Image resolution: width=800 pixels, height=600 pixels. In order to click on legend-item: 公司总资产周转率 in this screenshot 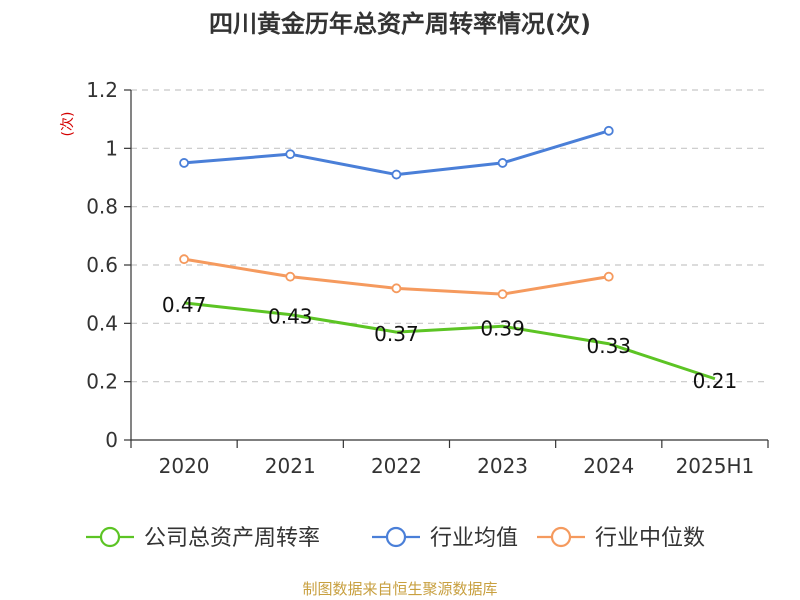, I will do `click(203, 538)`.